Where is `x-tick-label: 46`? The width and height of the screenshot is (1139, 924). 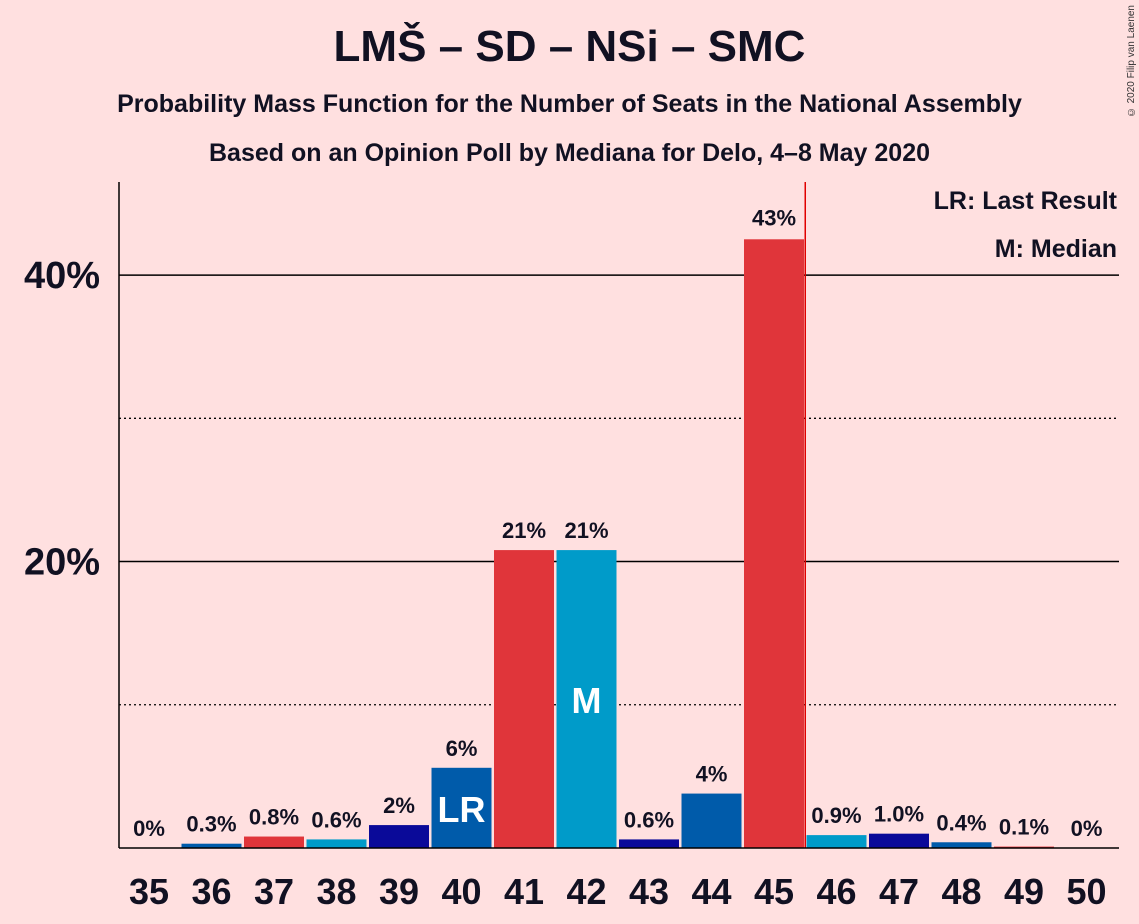
x-tick-label: 46 is located at coordinates (836, 891).